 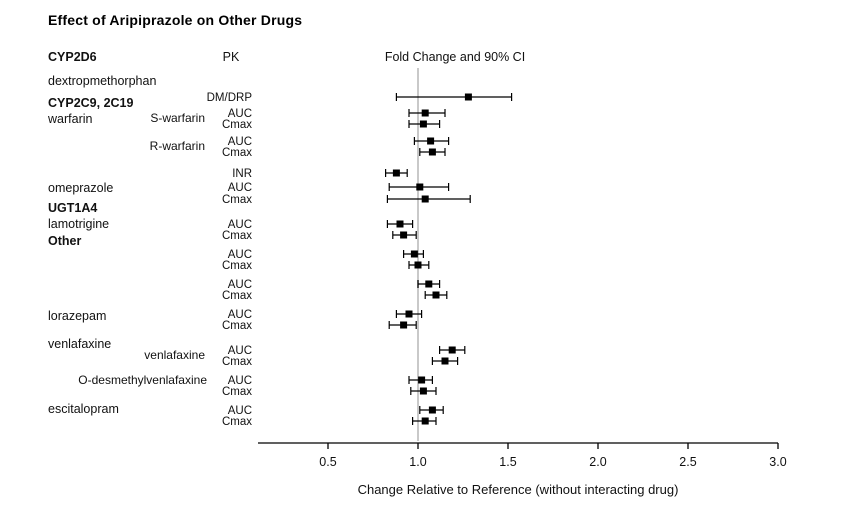 I want to click on x-tick-label: 2.5, so click(x=687, y=462).